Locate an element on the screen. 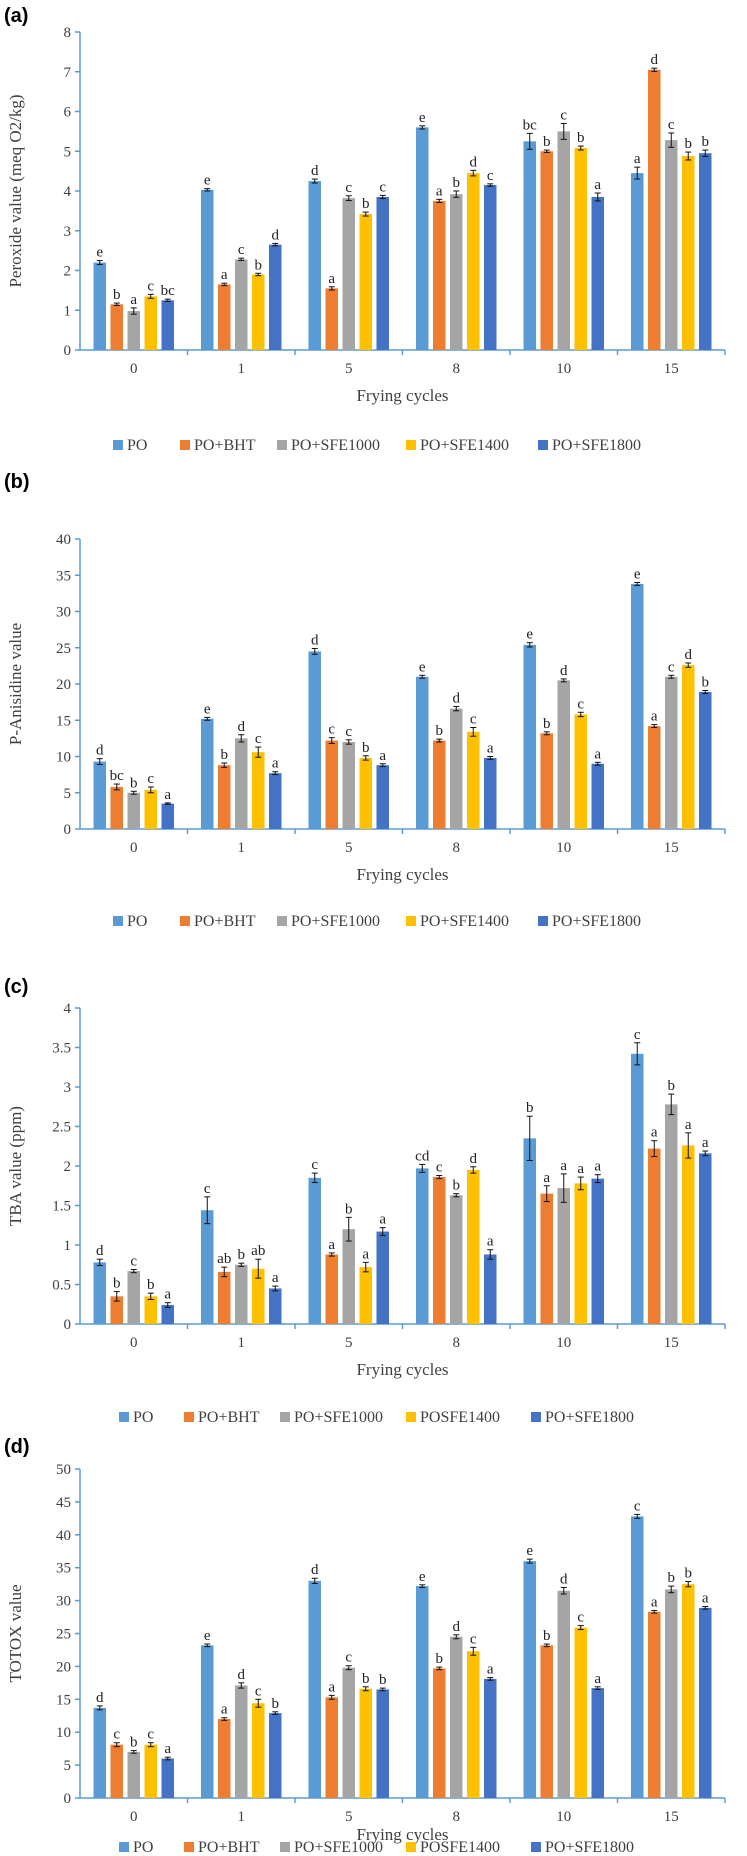 Image resolution: width=747 pixels, height=1856 pixels. panel-label: (a) is located at coordinates (16, 16).